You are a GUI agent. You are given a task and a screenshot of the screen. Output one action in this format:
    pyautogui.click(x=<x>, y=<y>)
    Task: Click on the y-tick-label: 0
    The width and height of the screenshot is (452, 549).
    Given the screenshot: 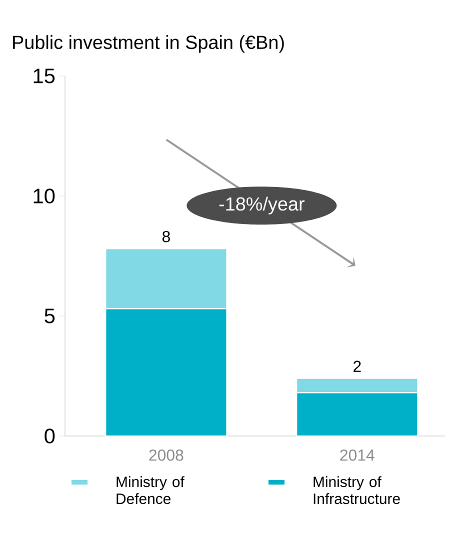 What is the action you would take?
    pyautogui.click(x=49, y=436)
    